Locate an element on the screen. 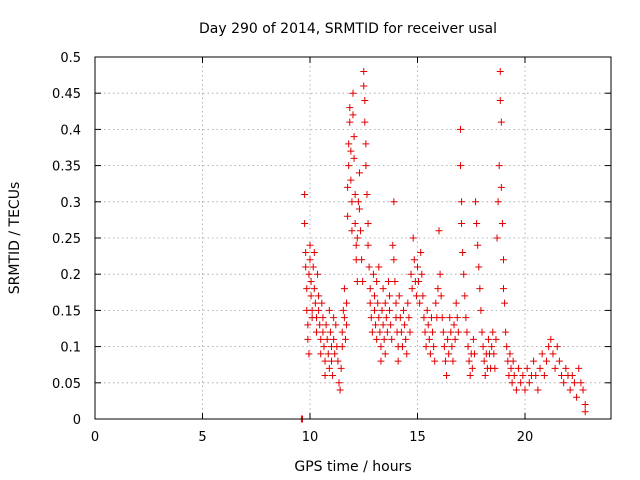  y-tick-label: 0.4 is located at coordinates (70, 130).